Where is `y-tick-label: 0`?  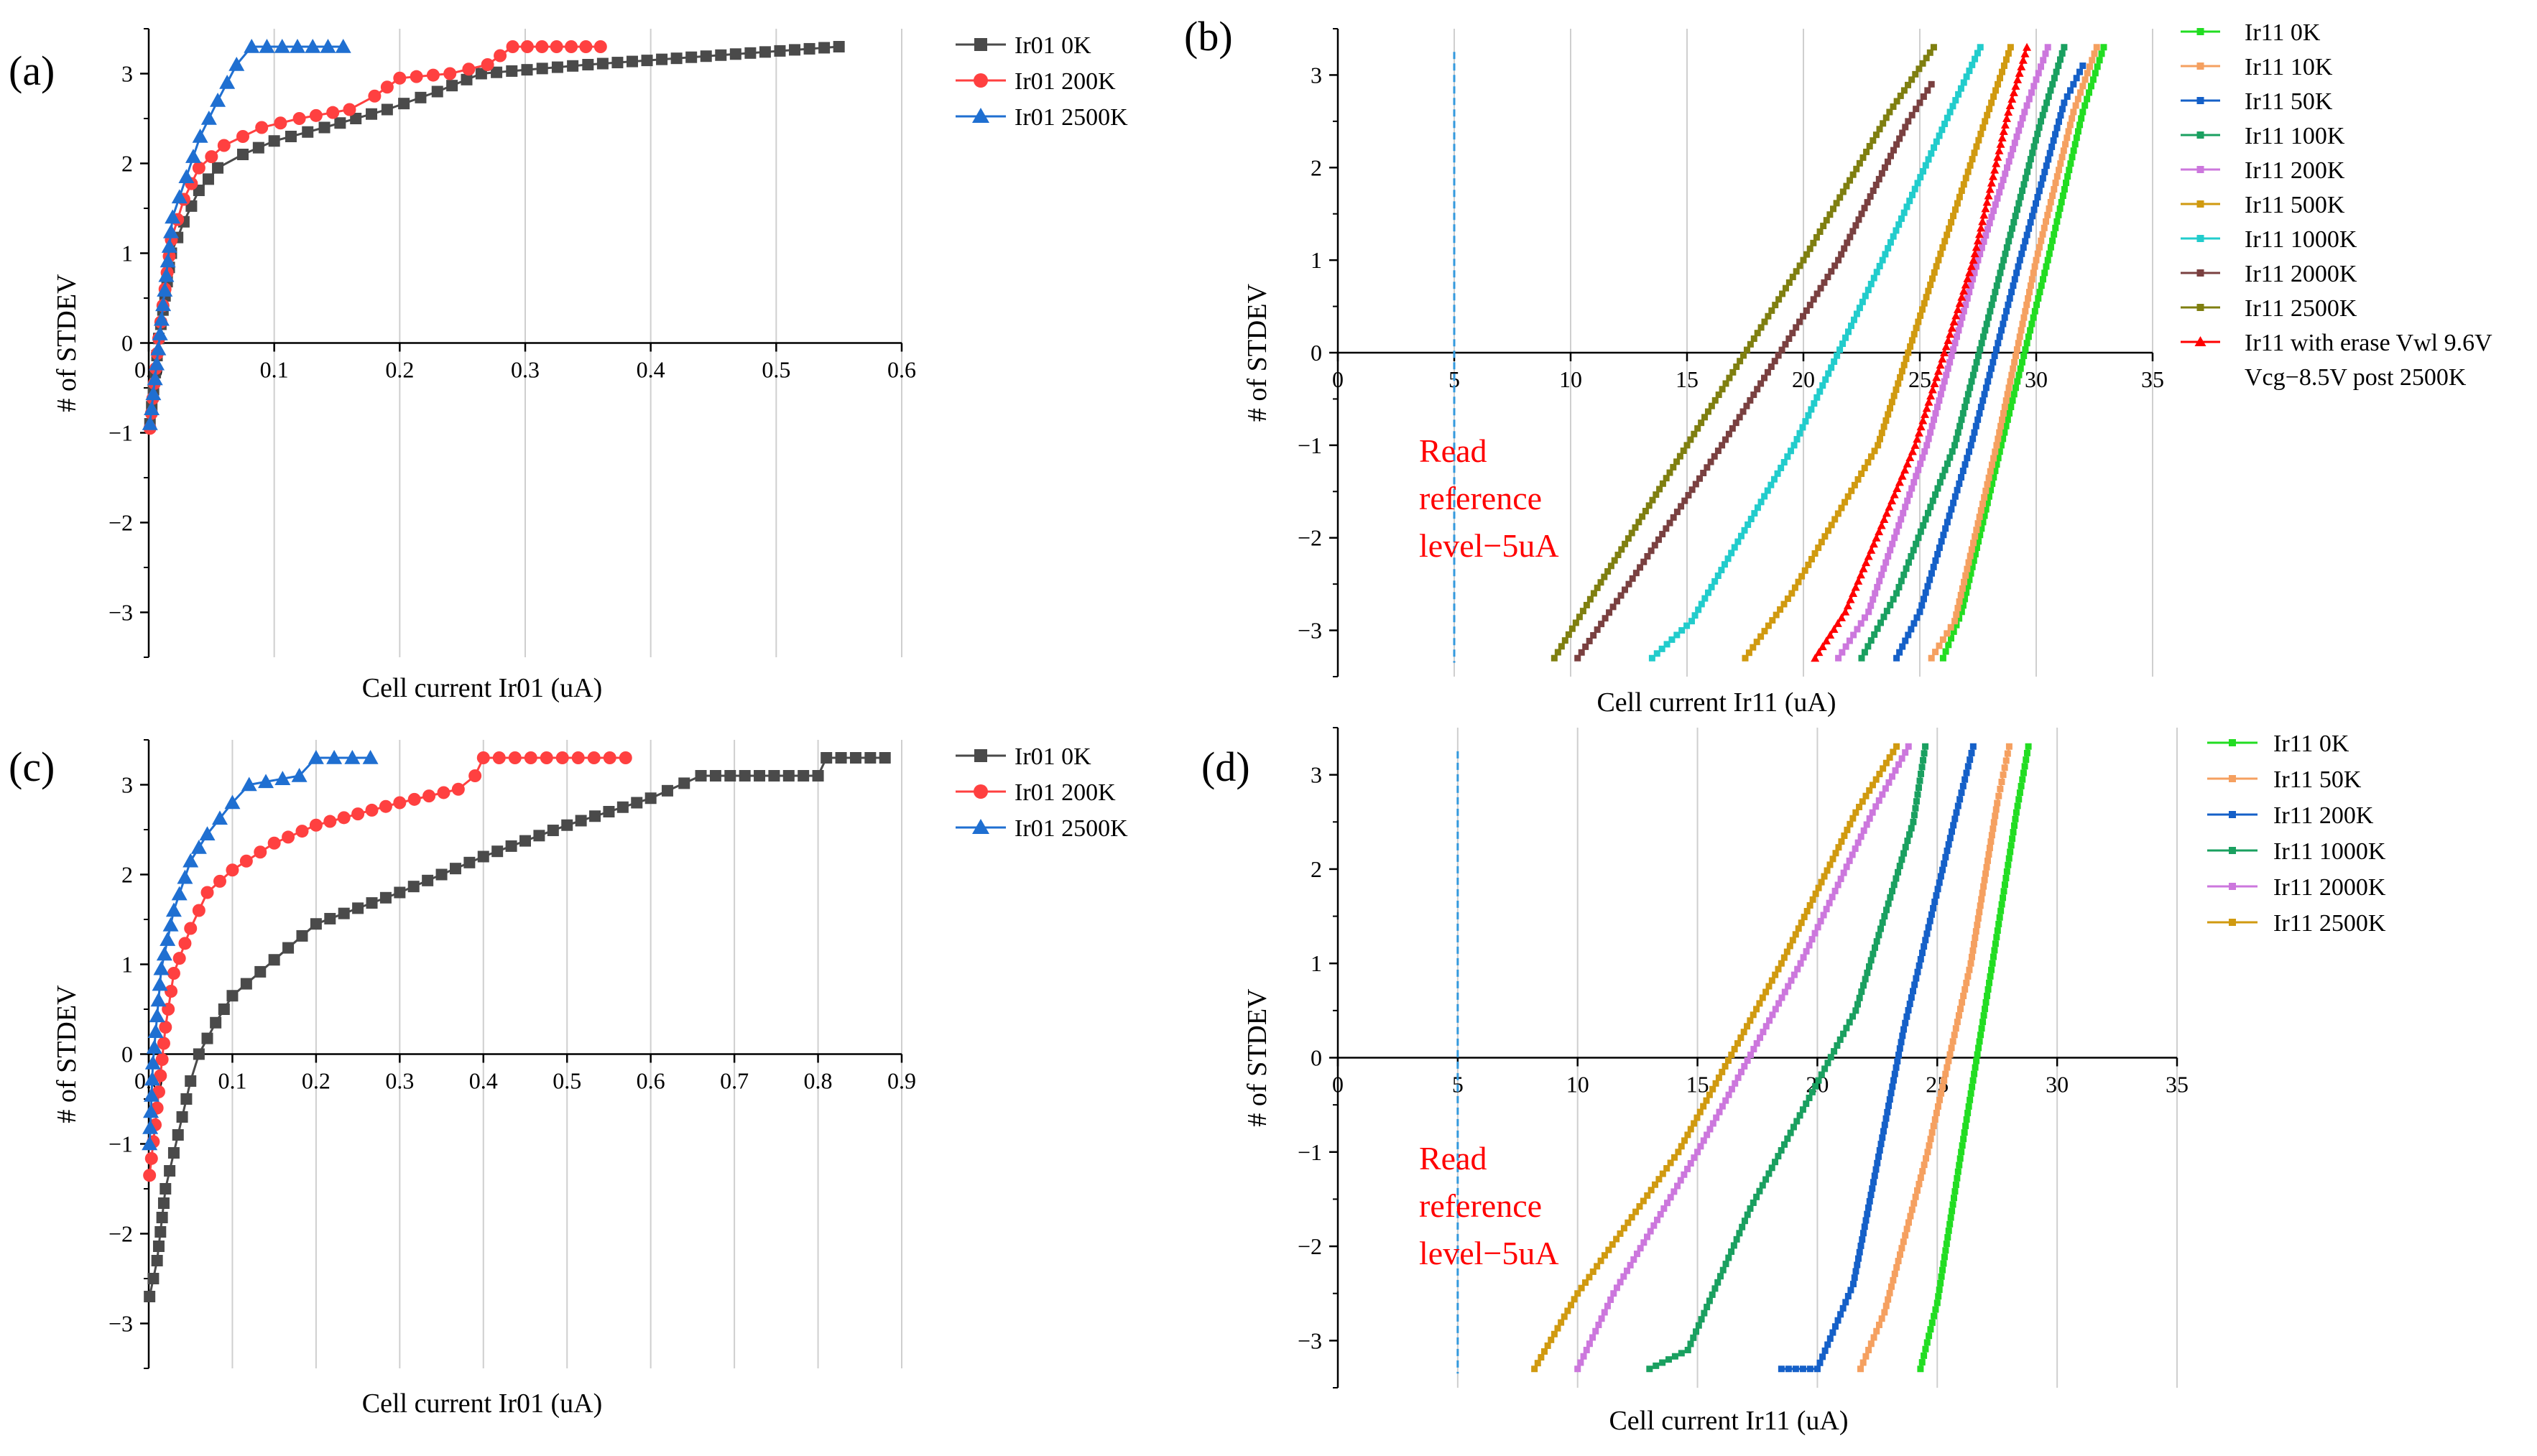 y-tick-label: 0 is located at coordinates (127, 1054).